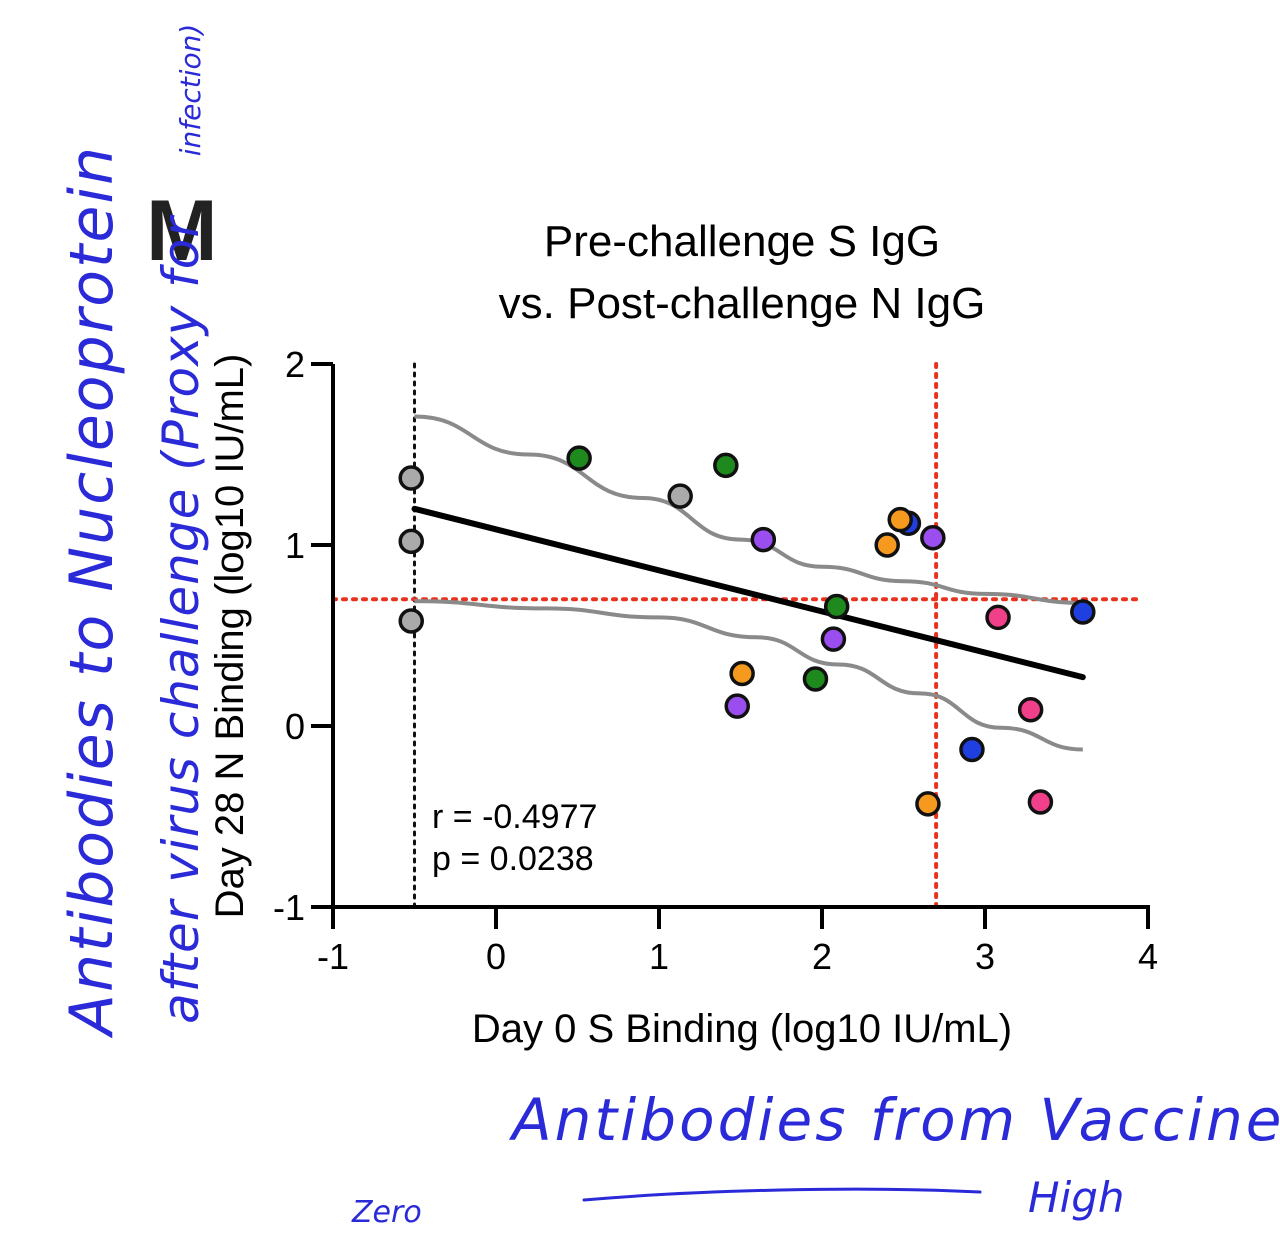 Image resolution: width=1280 pixels, height=1238 pixels. Describe the element at coordinates (295, 726) in the screenshot. I see `y-tick-label-1: 0` at that location.